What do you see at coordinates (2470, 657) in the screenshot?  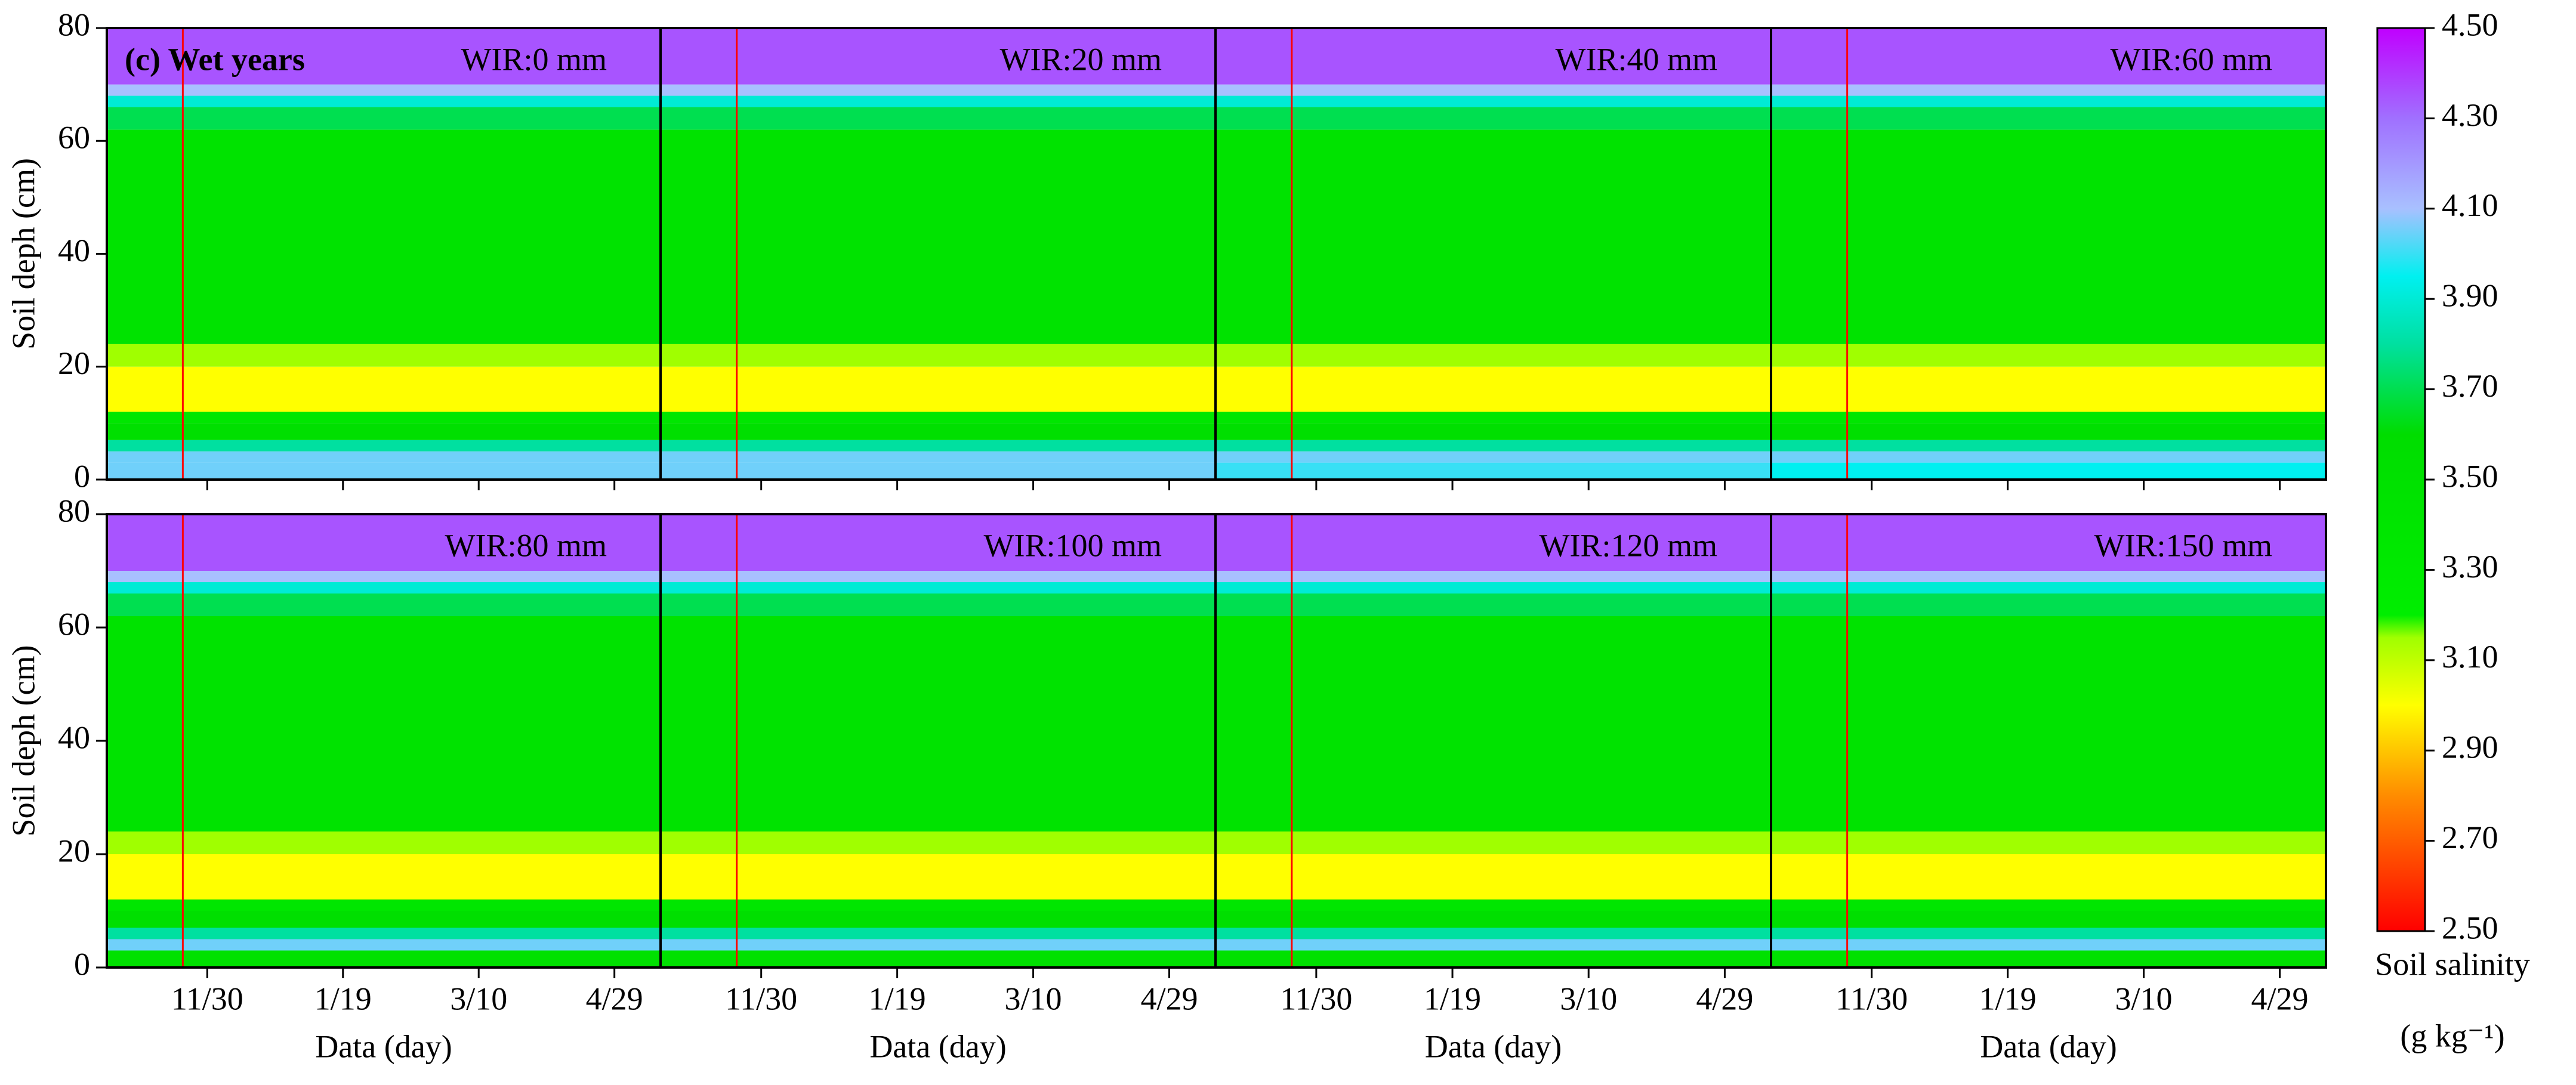 I see `colorbar-tick-label: 3.10` at bounding box center [2470, 657].